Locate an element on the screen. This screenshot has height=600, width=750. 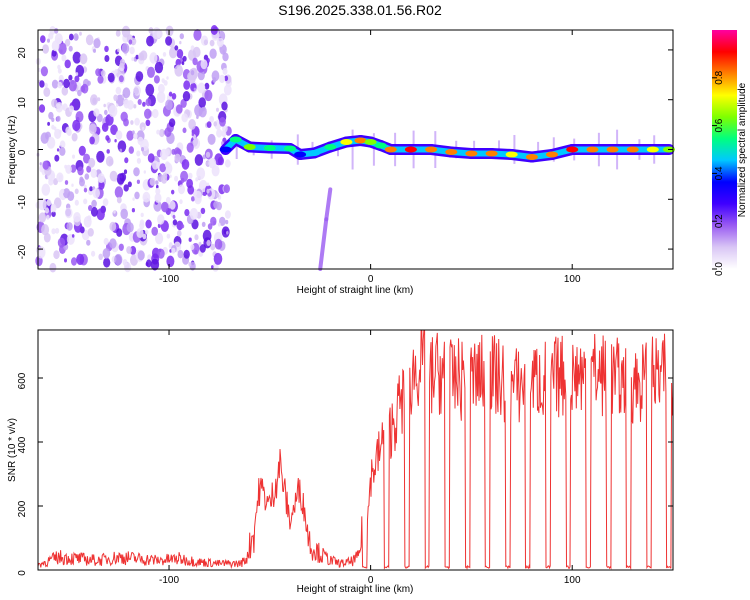
colorbar-ticks: 0.0 0.2 0.4 0.6 0.8 is located at coordinates (718, 173).